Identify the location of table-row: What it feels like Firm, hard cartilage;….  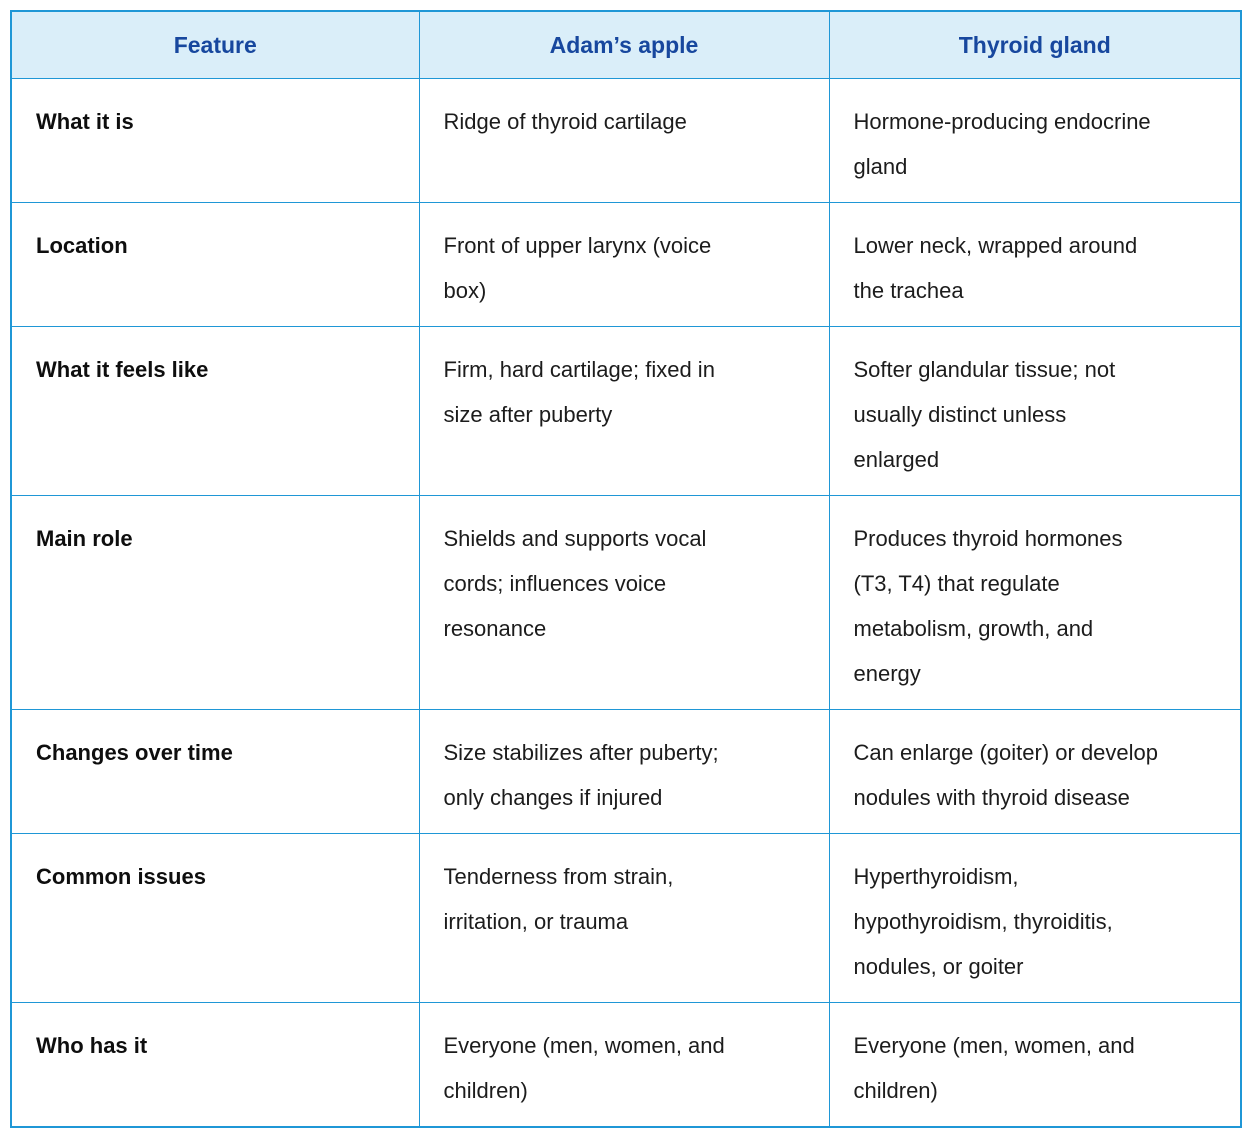
(626, 411).